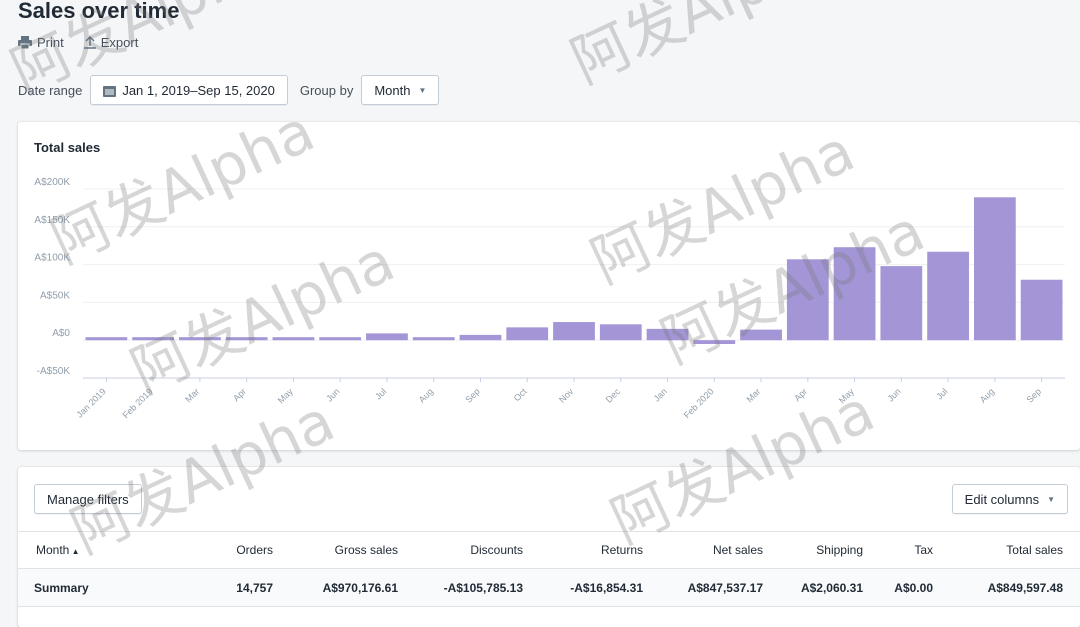 The width and height of the screenshot is (1080, 627). I want to click on x-tick-label: Feb 2019, so click(138, 403).